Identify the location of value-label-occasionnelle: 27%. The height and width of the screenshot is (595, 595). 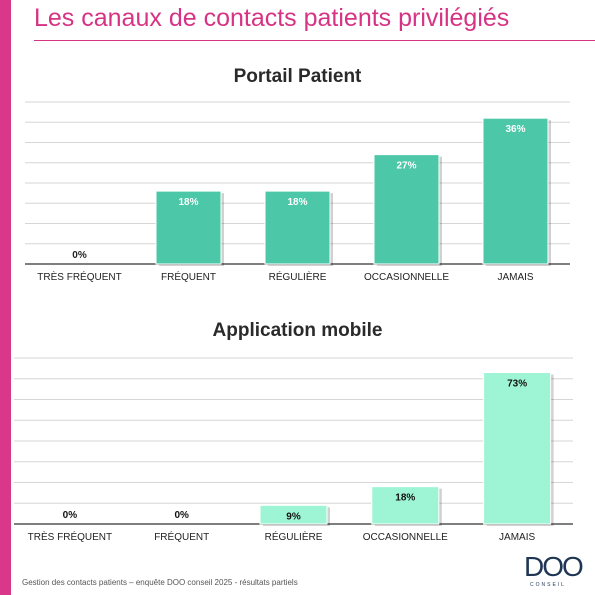
(406, 166).